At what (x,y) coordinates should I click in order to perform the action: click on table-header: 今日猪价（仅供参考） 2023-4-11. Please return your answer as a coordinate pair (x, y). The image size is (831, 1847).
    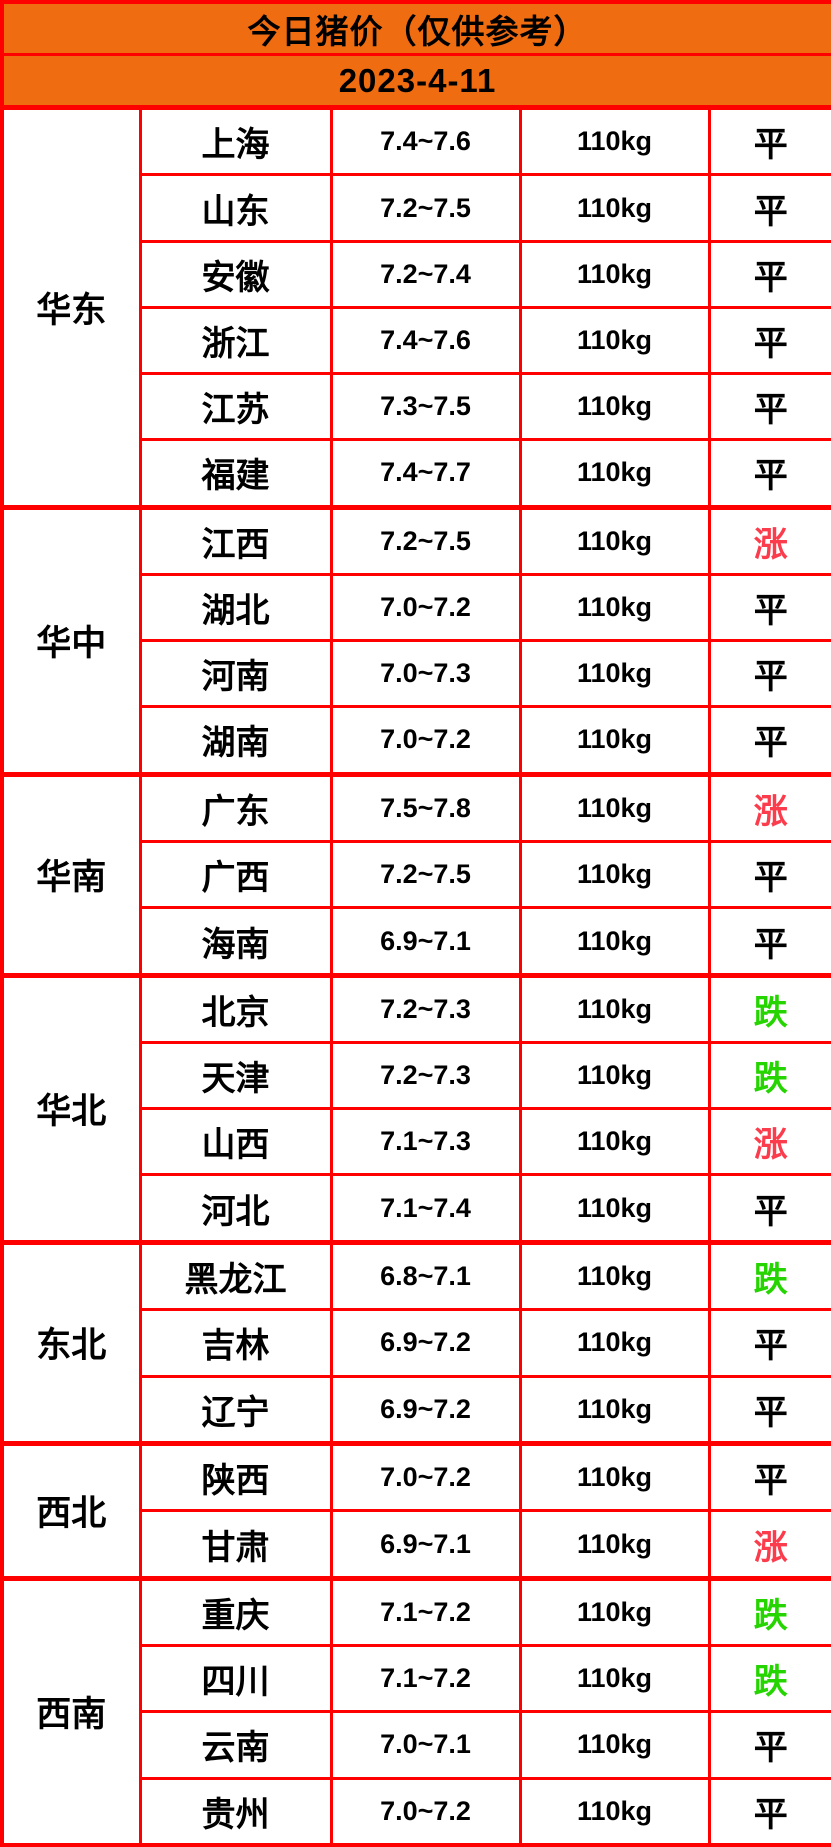
    Looking at the image, I should click on (415, 54).